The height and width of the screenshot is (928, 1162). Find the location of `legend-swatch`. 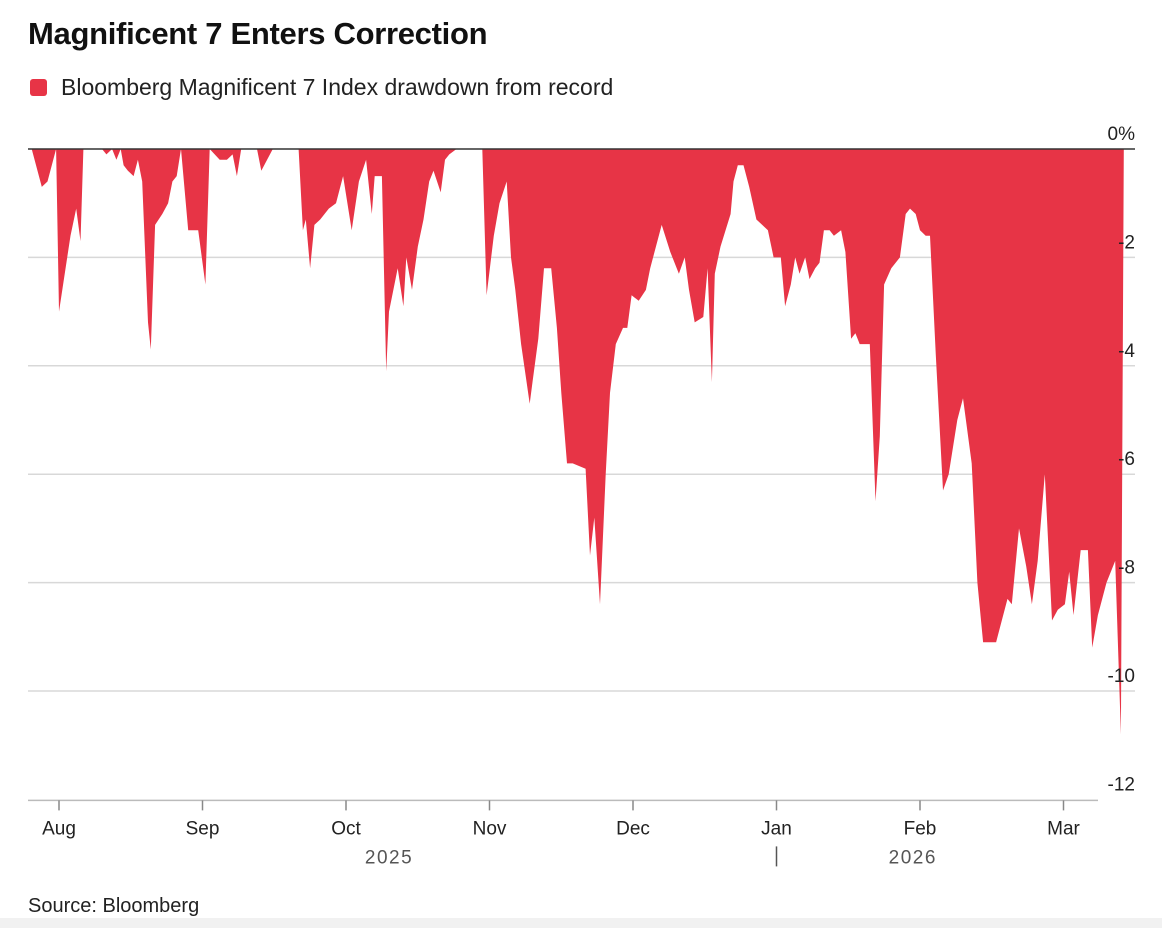

legend-swatch is located at coordinates (38, 87).